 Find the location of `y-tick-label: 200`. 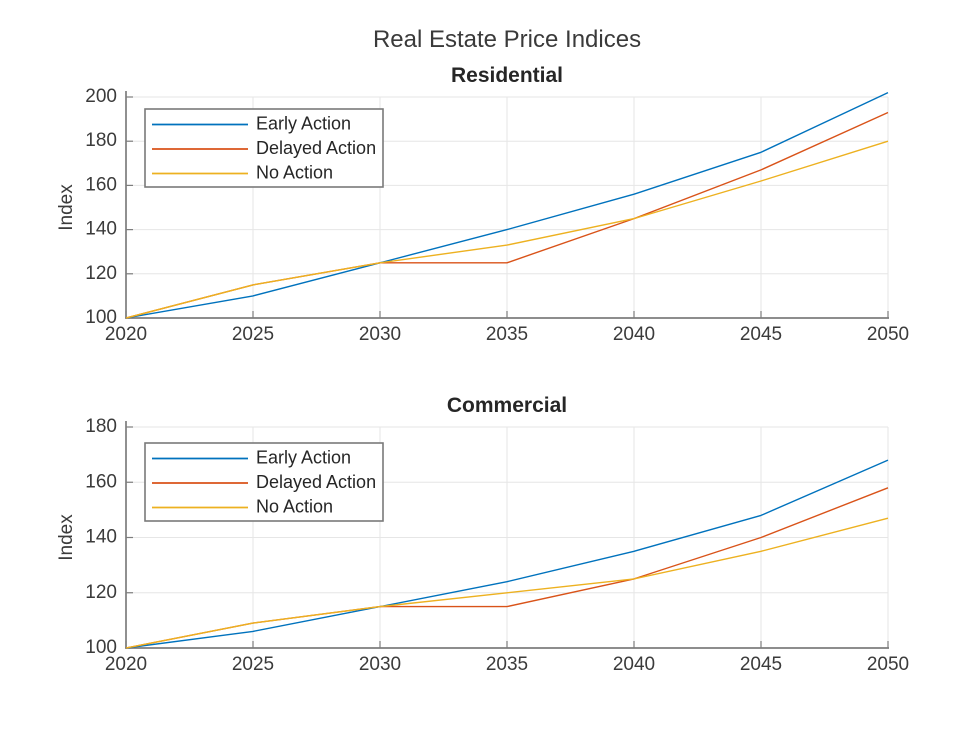

y-tick-label: 200 is located at coordinates (101, 96).